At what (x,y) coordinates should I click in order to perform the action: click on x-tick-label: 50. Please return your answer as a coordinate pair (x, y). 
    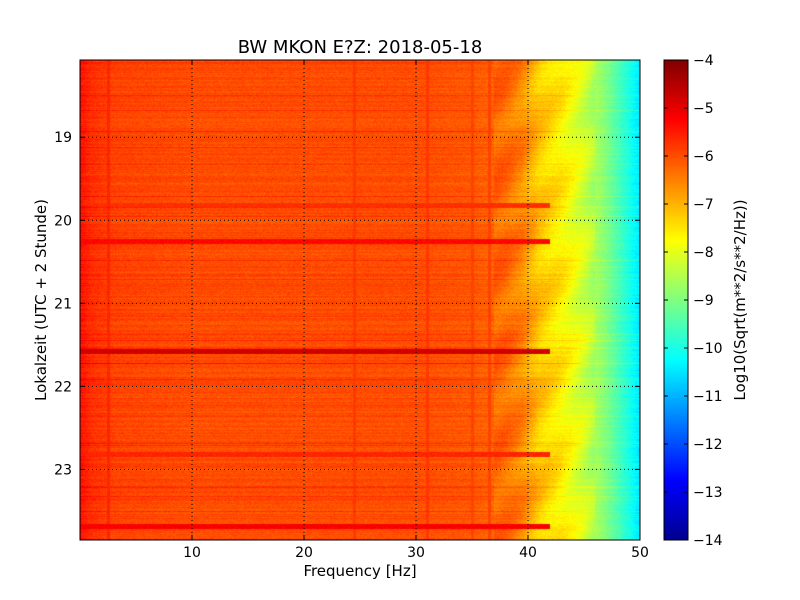
    Looking at the image, I should click on (640, 553).